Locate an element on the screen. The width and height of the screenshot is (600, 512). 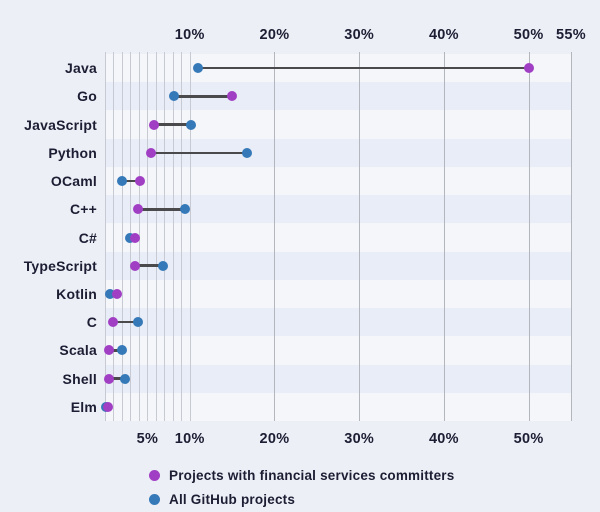
tick-label-top: 10% is located at coordinates (189, 35).